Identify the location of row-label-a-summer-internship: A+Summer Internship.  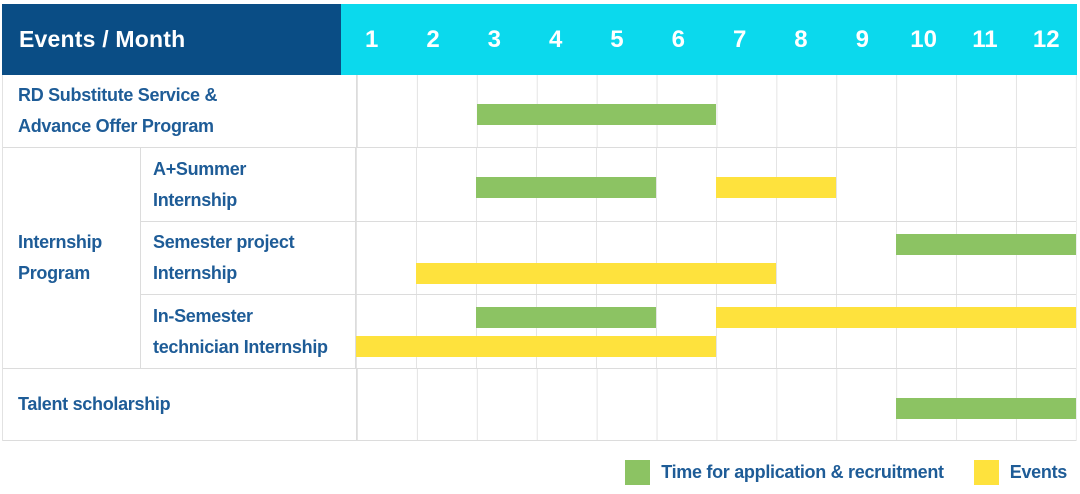
(248, 184).